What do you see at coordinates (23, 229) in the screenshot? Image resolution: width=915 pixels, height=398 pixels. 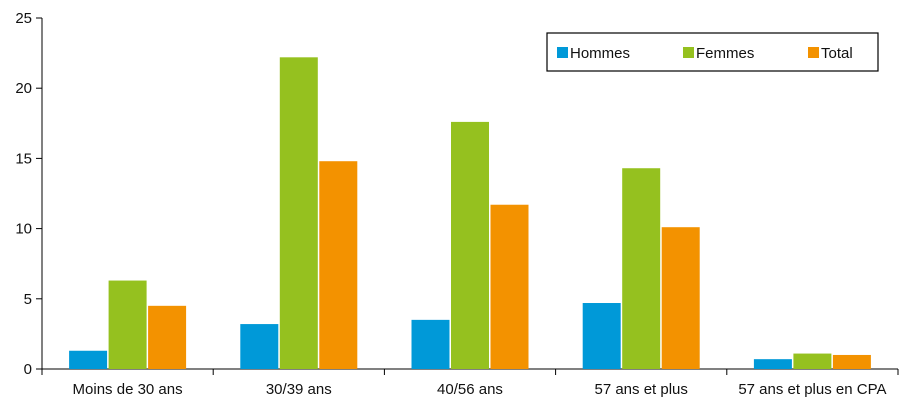 I see `y-tick-label: 10` at bounding box center [23, 229].